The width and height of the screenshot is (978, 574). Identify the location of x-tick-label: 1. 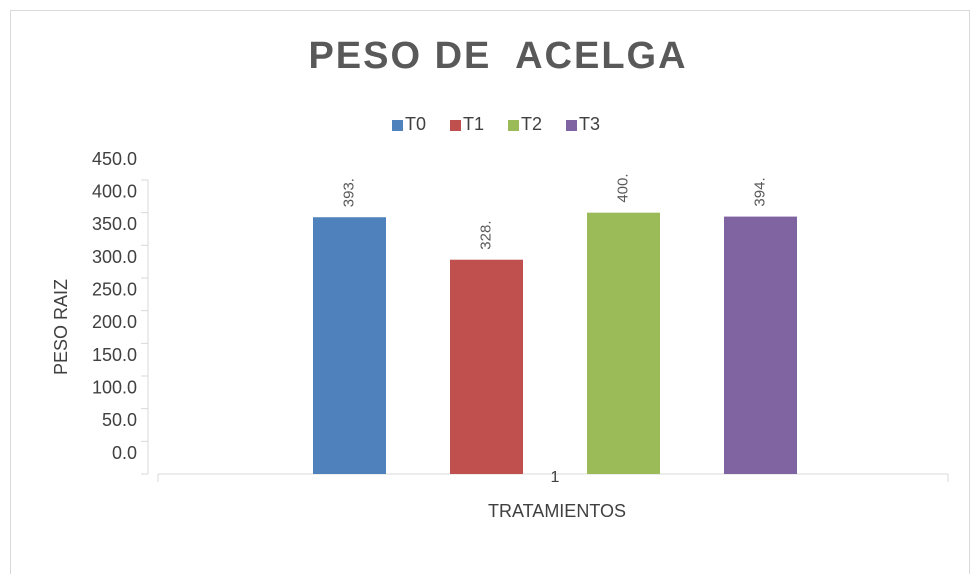
(555, 477).